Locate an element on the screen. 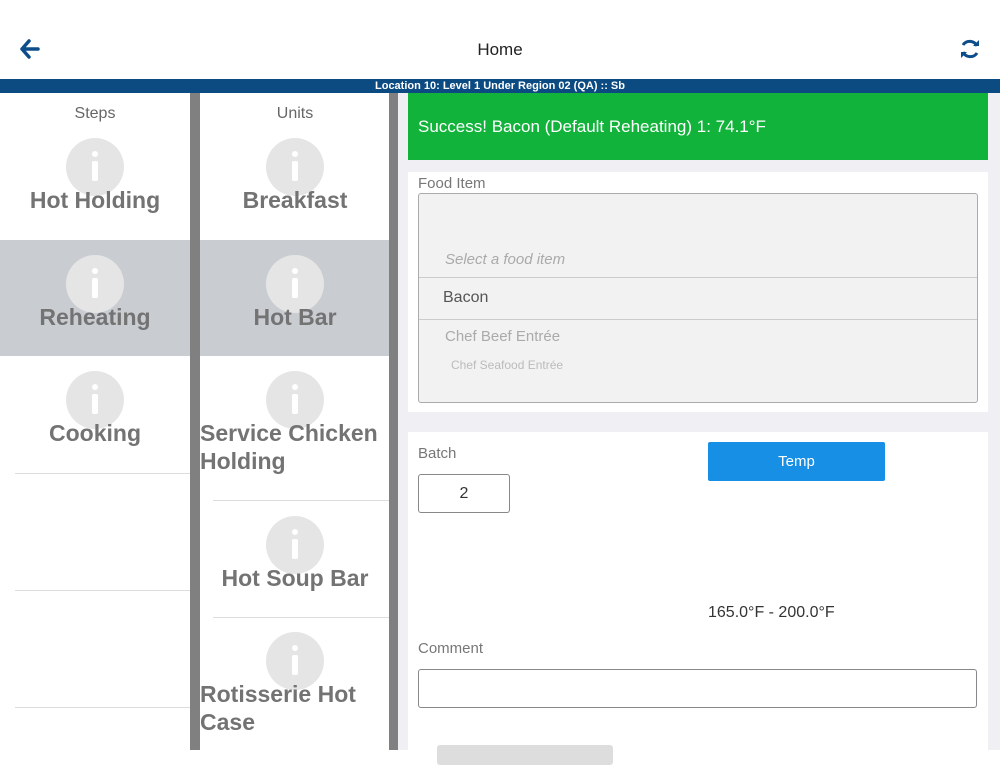  item-label: Cooking is located at coordinates (95, 433).